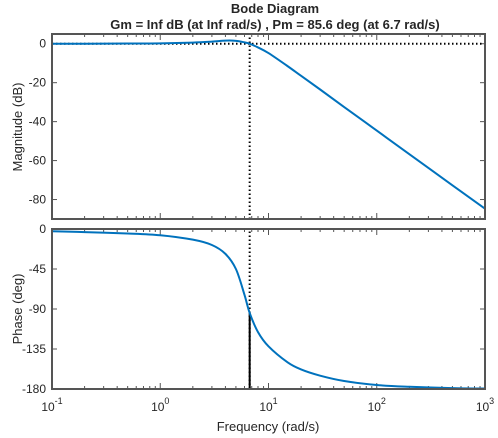 This screenshot has height=438, width=498. Describe the element at coordinates (17, 127) in the screenshot. I see `magnitude-y-axis-label: Magnitude (dB)` at that location.